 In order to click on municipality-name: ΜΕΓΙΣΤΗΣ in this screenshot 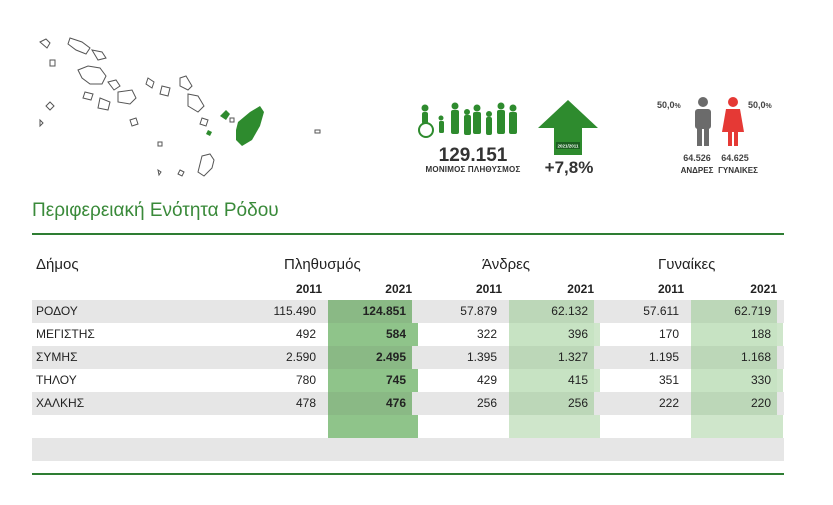, I will do `click(65, 334)`.